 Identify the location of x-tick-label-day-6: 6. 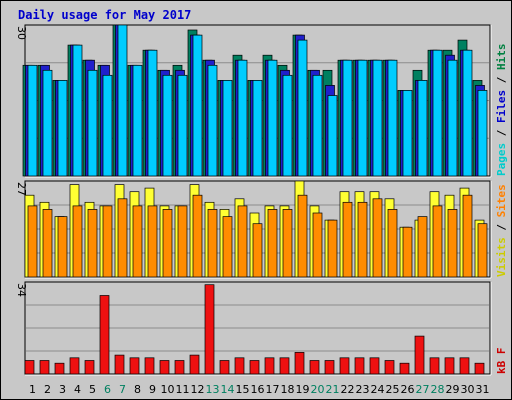
(107, 389).